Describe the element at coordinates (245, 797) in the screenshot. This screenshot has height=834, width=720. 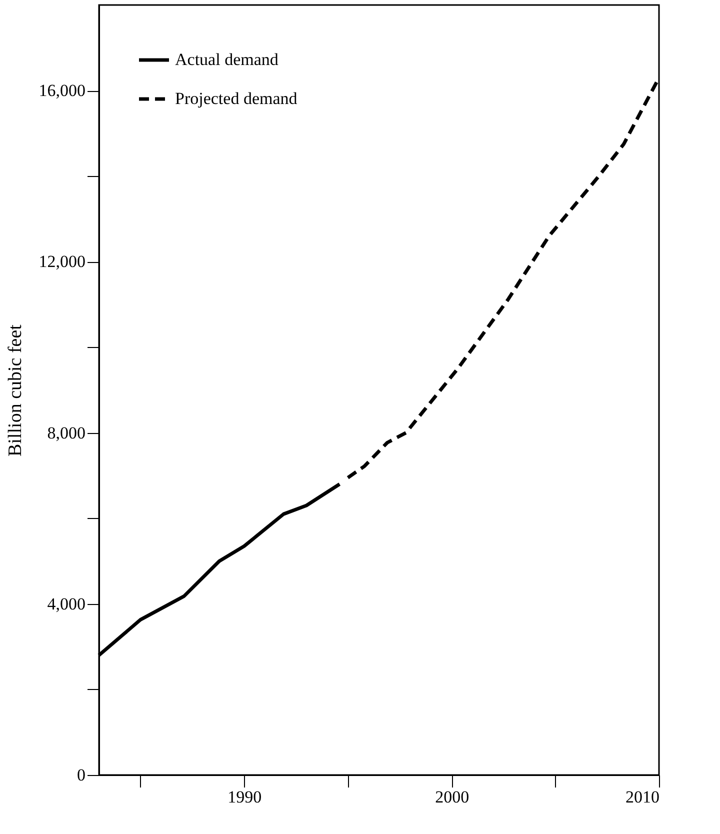
I see `x-tick-label: 1990` at that location.